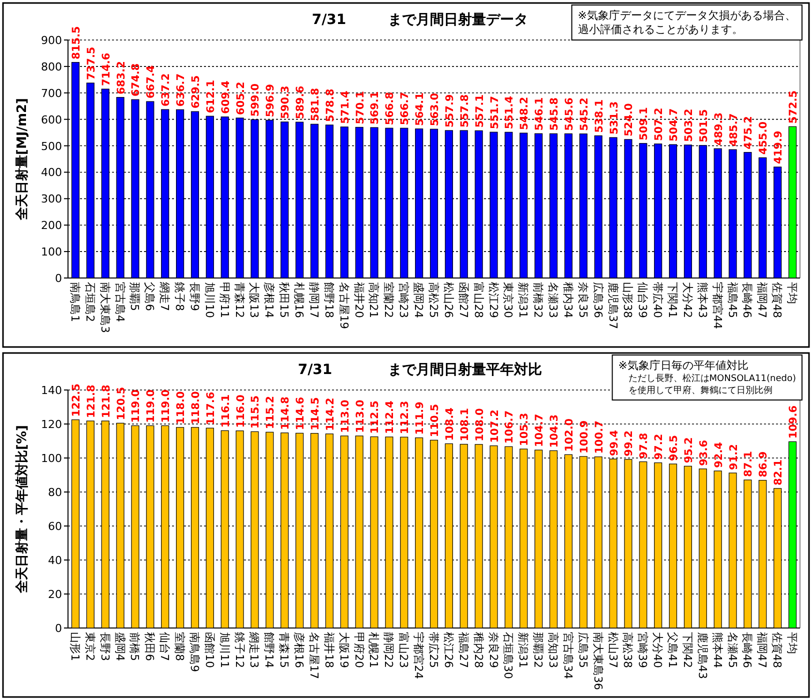 This screenshot has height=700, width=812. What do you see at coordinates (614, 117) in the screenshot?
I see `data-label: 531.3` at bounding box center [614, 117].